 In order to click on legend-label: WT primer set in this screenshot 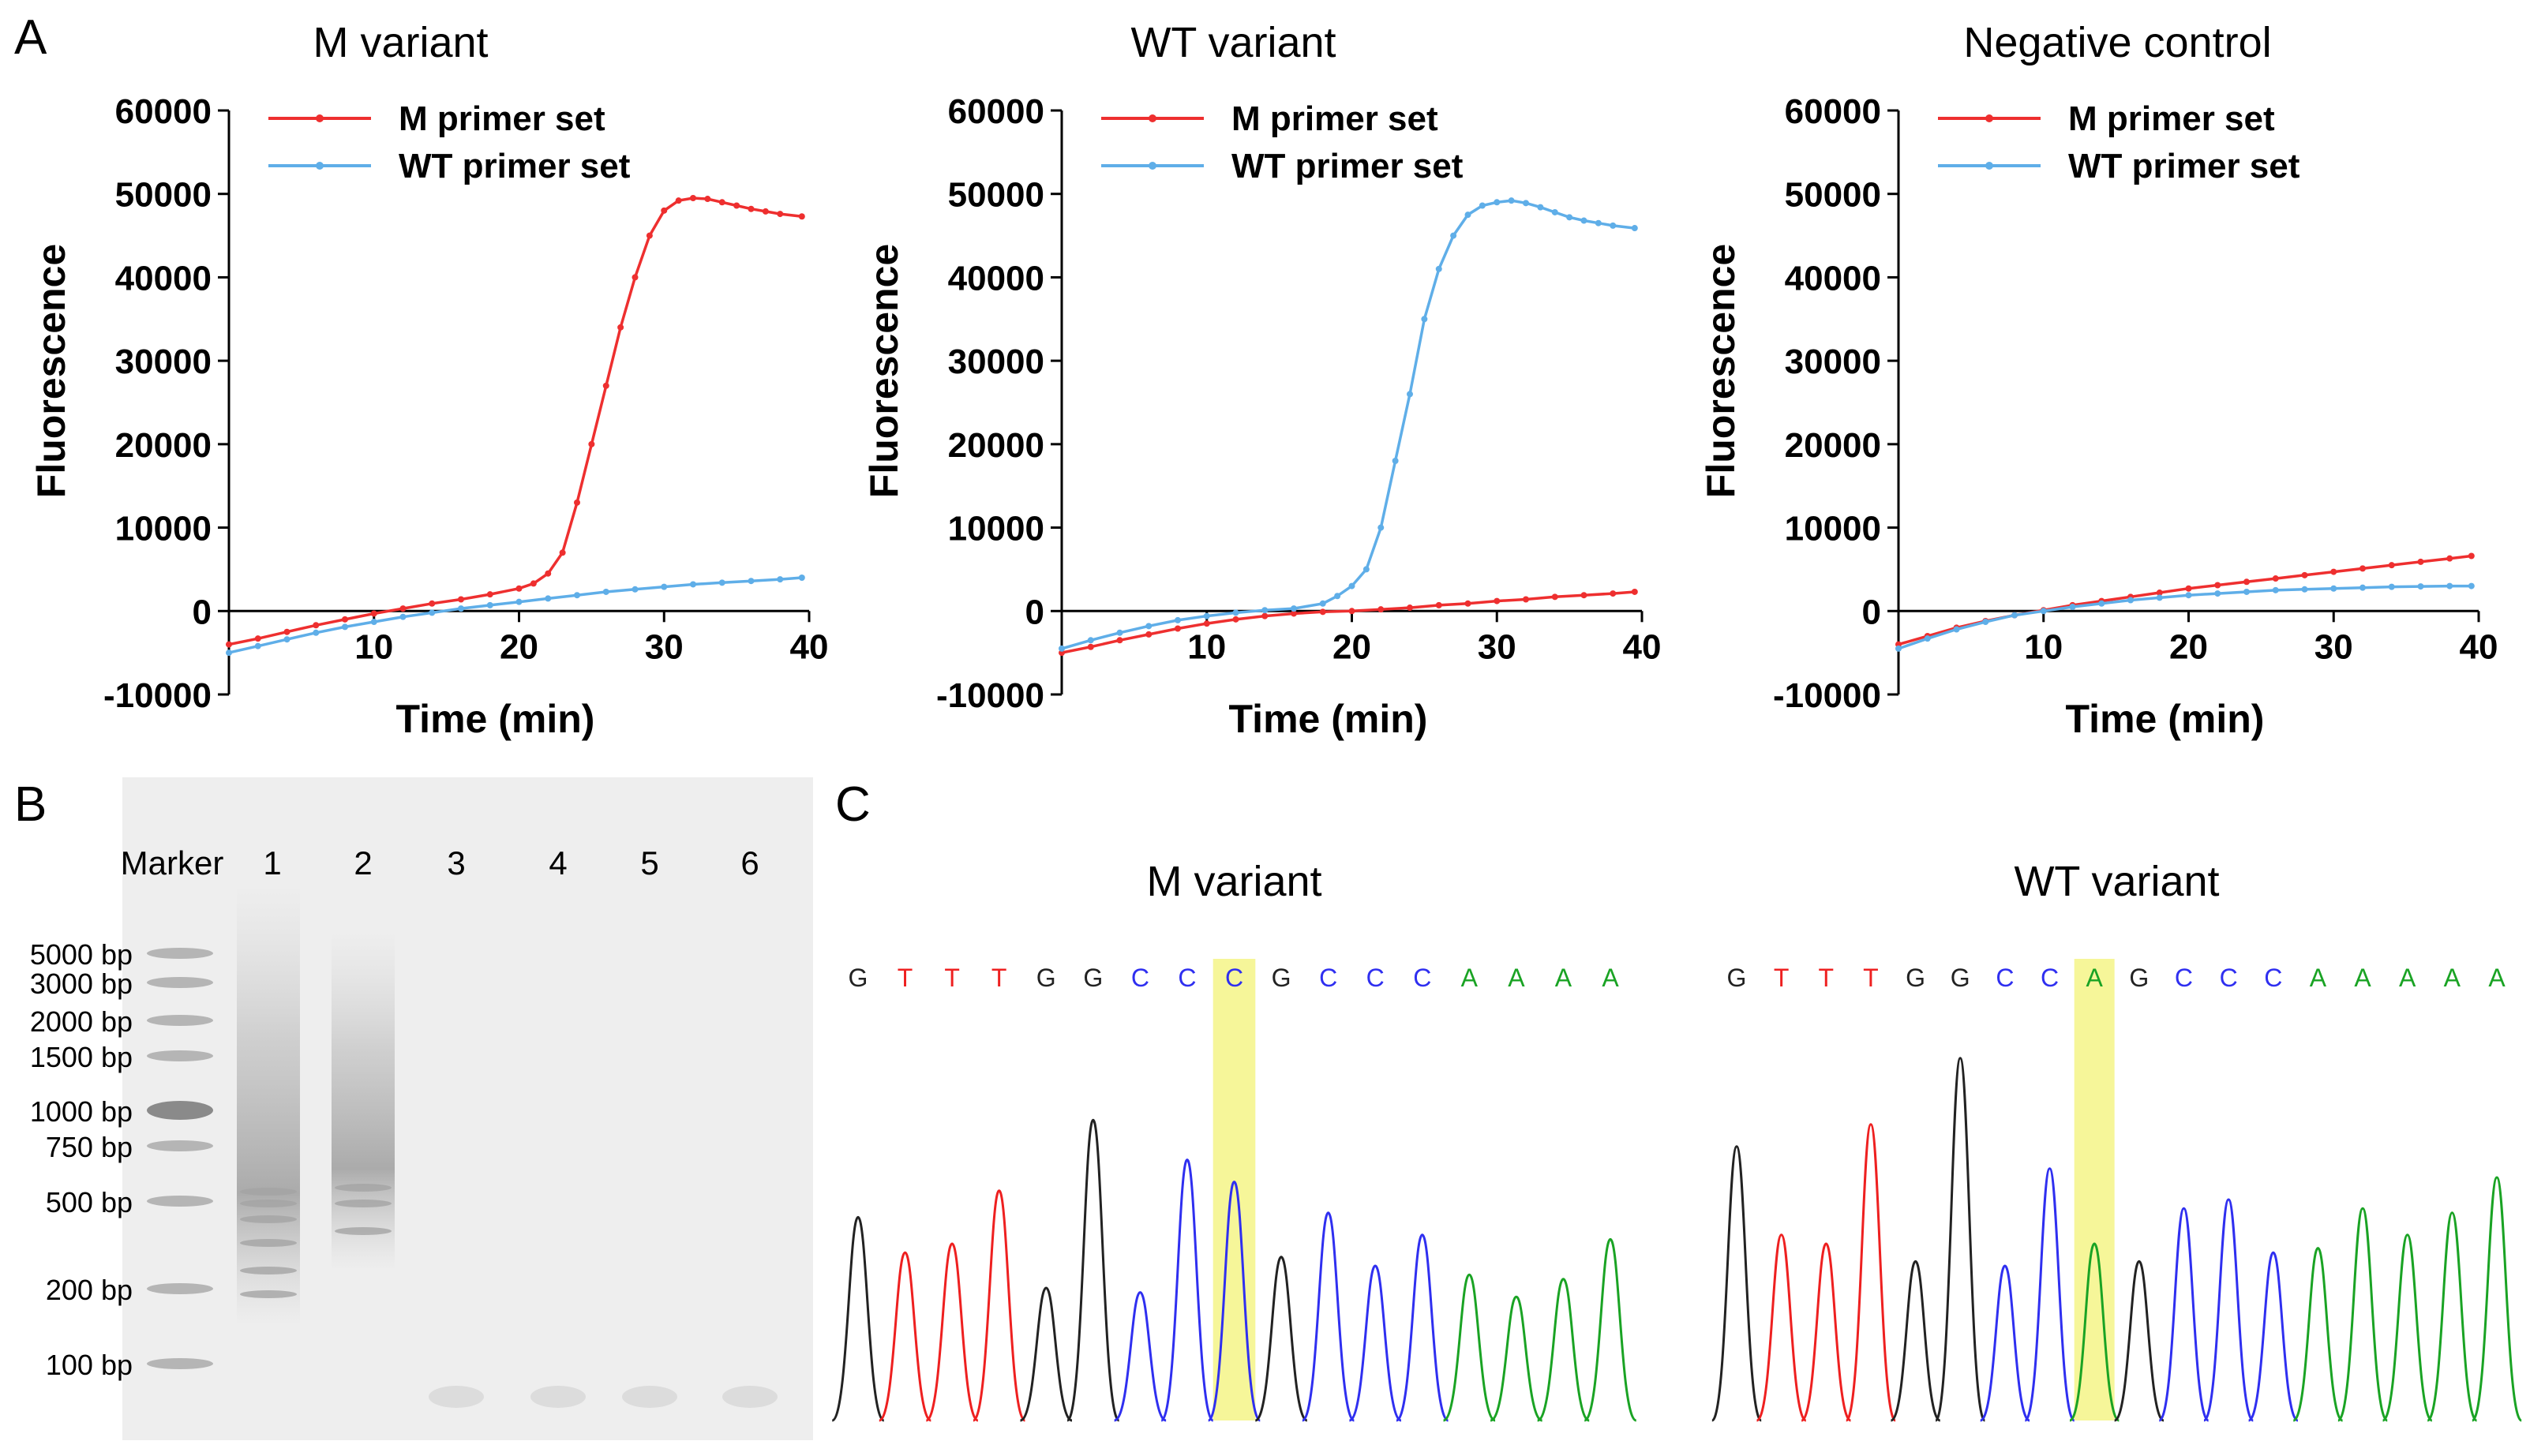, I will do `click(515, 166)`.